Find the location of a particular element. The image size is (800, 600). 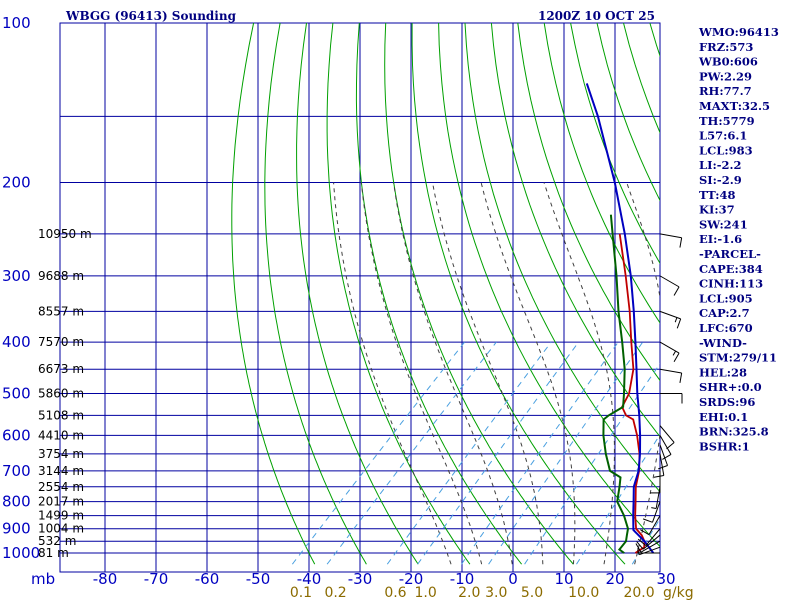

height-label: 1004 m is located at coordinates (61, 529).